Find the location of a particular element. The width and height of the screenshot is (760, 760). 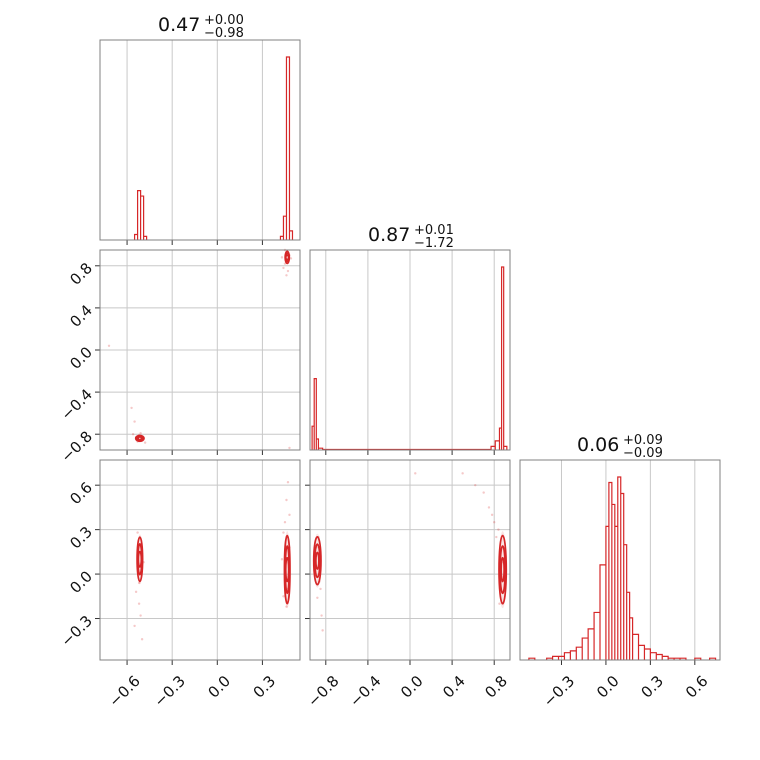

histogram-panel-param-2: −0.3 0.0 0.3 0.6 is located at coordinates (620, 585).